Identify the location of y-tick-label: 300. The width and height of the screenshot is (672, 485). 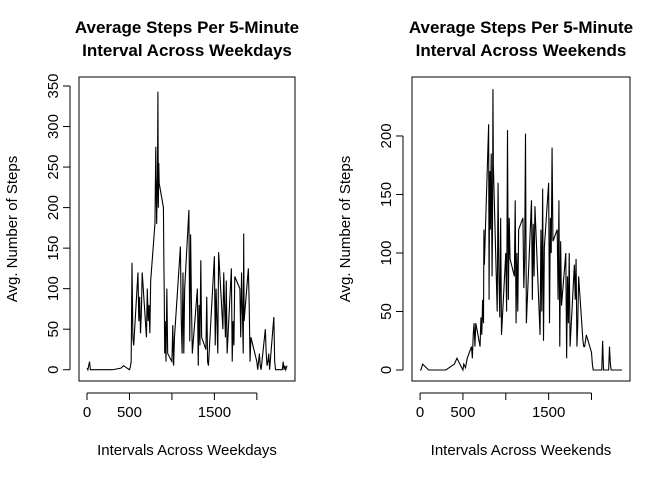
(53, 126).